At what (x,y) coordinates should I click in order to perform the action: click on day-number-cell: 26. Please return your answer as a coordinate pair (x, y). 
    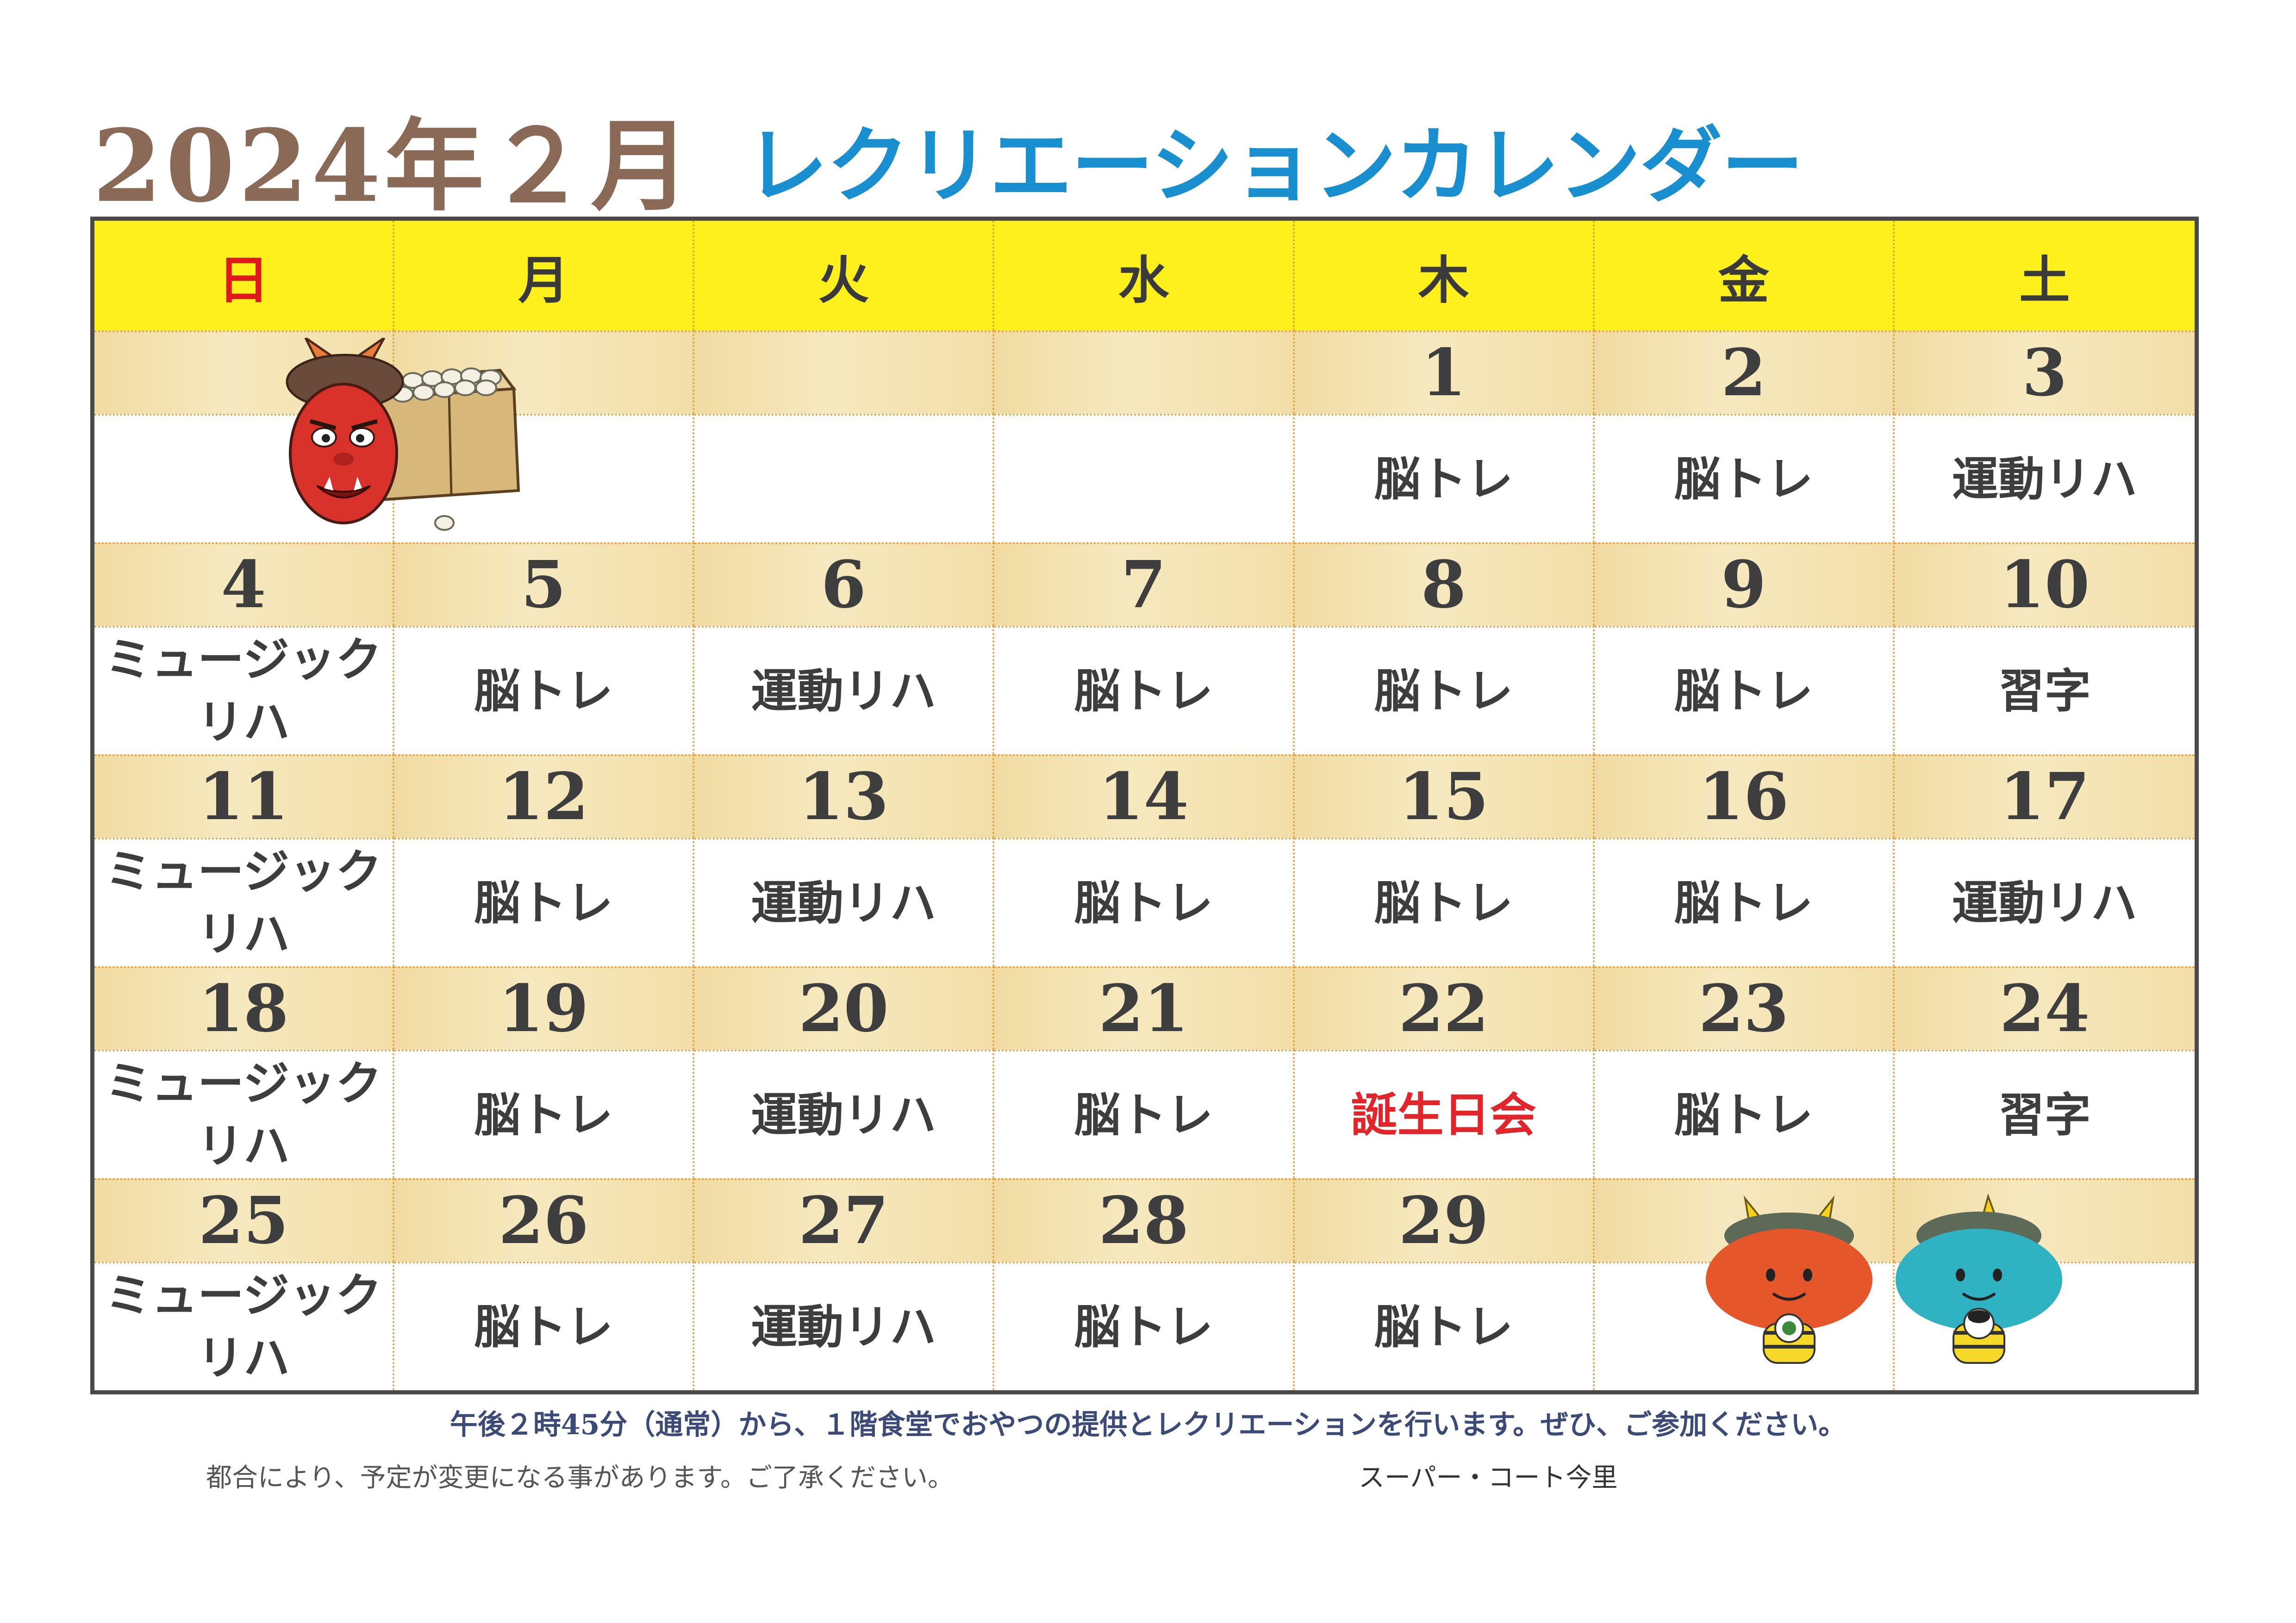
    Looking at the image, I should click on (544, 1220).